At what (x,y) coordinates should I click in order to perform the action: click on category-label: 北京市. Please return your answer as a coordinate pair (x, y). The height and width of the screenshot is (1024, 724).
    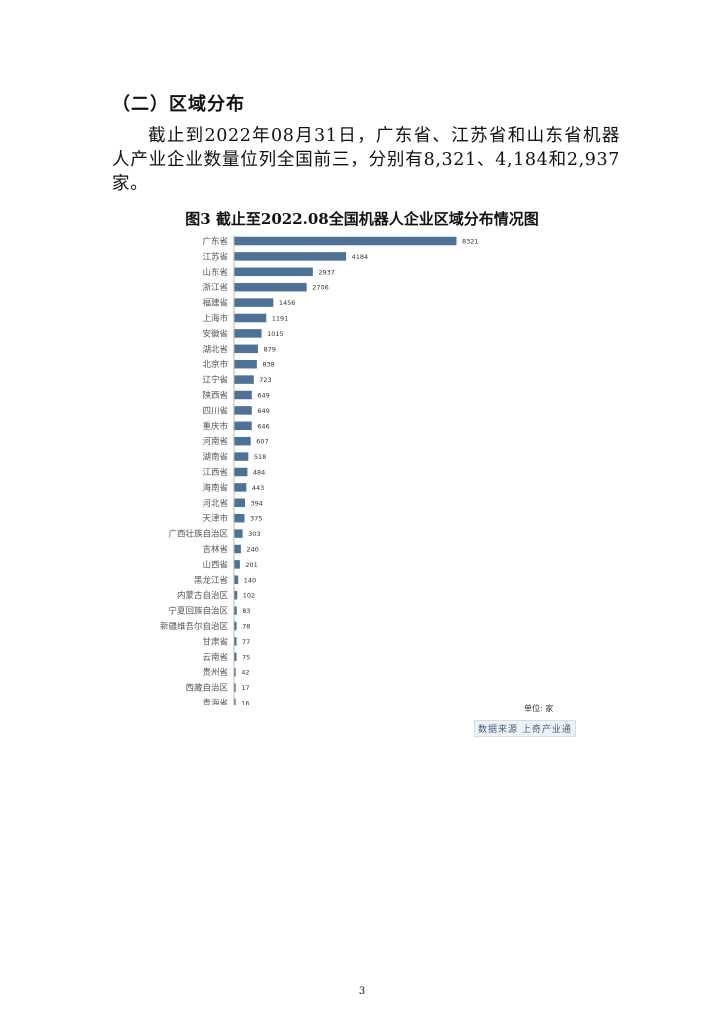
    Looking at the image, I should click on (215, 364).